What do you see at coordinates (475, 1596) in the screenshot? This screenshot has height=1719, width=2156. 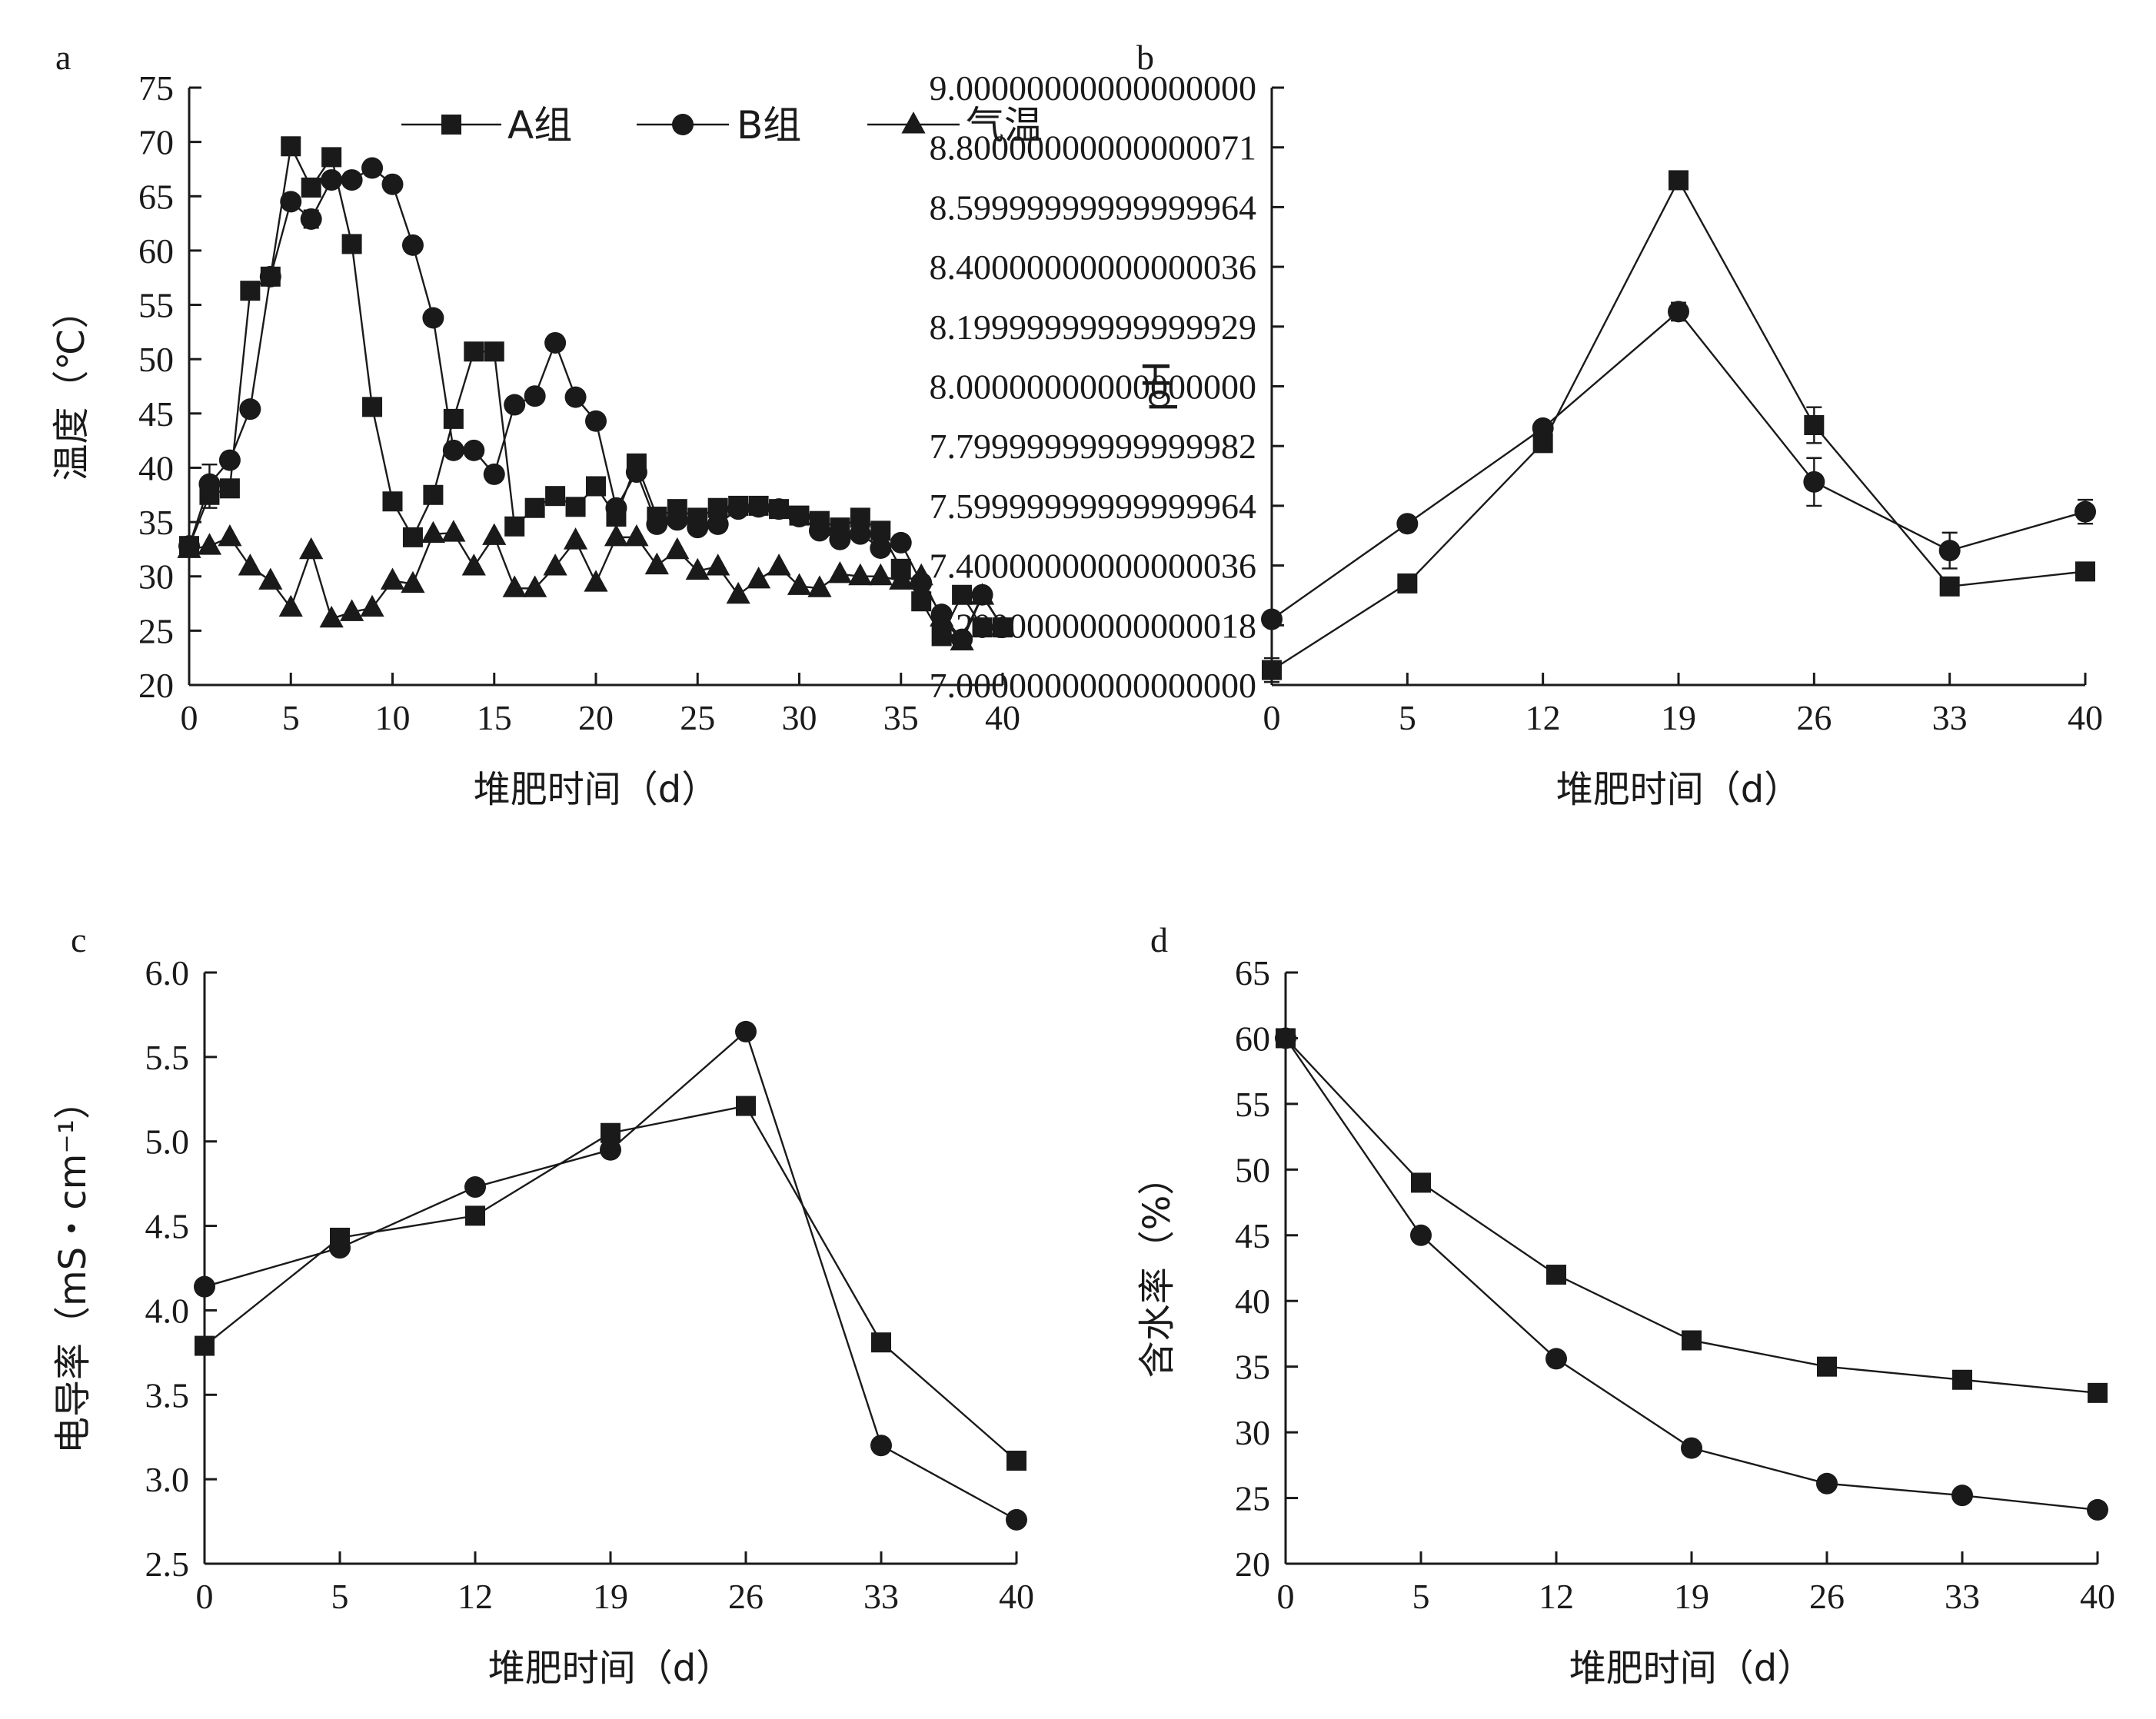 I see `x-tick-label: 12` at bounding box center [475, 1596].